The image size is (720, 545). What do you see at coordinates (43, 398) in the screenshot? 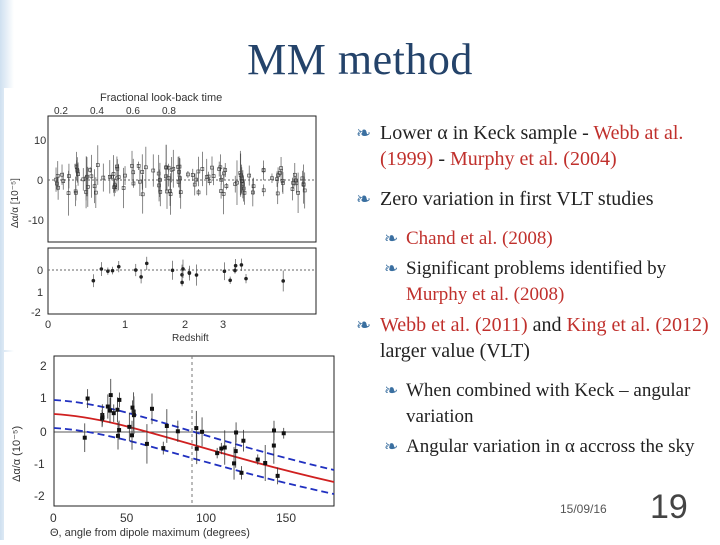
I see `dy-tick-1: 1` at bounding box center [43, 398].